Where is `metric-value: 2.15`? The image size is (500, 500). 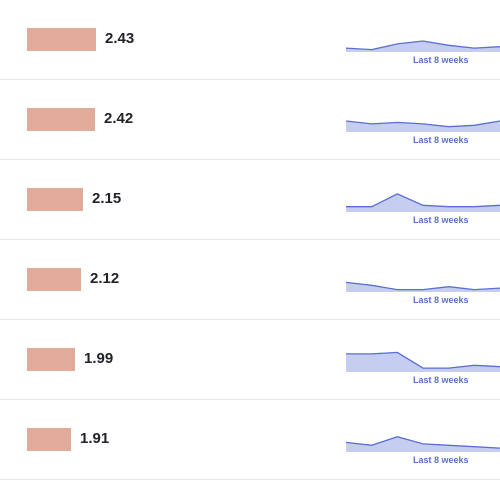
metric-value: 2.15 is located at coordinates (107, 198).